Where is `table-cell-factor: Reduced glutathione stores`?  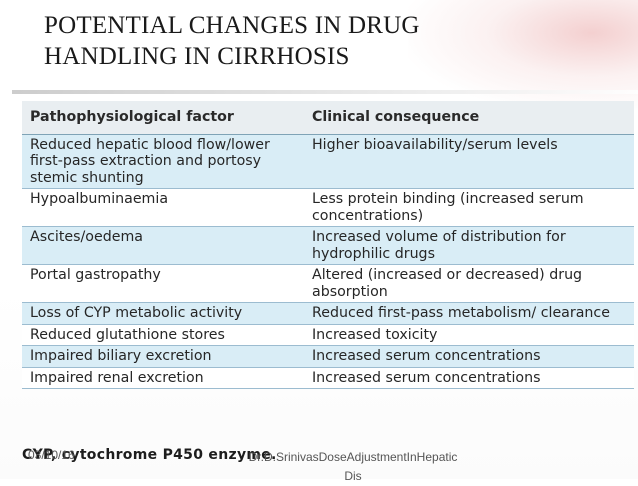
table-cell-factor: Reduced glutathione stores is located at coordinates (163, 335).